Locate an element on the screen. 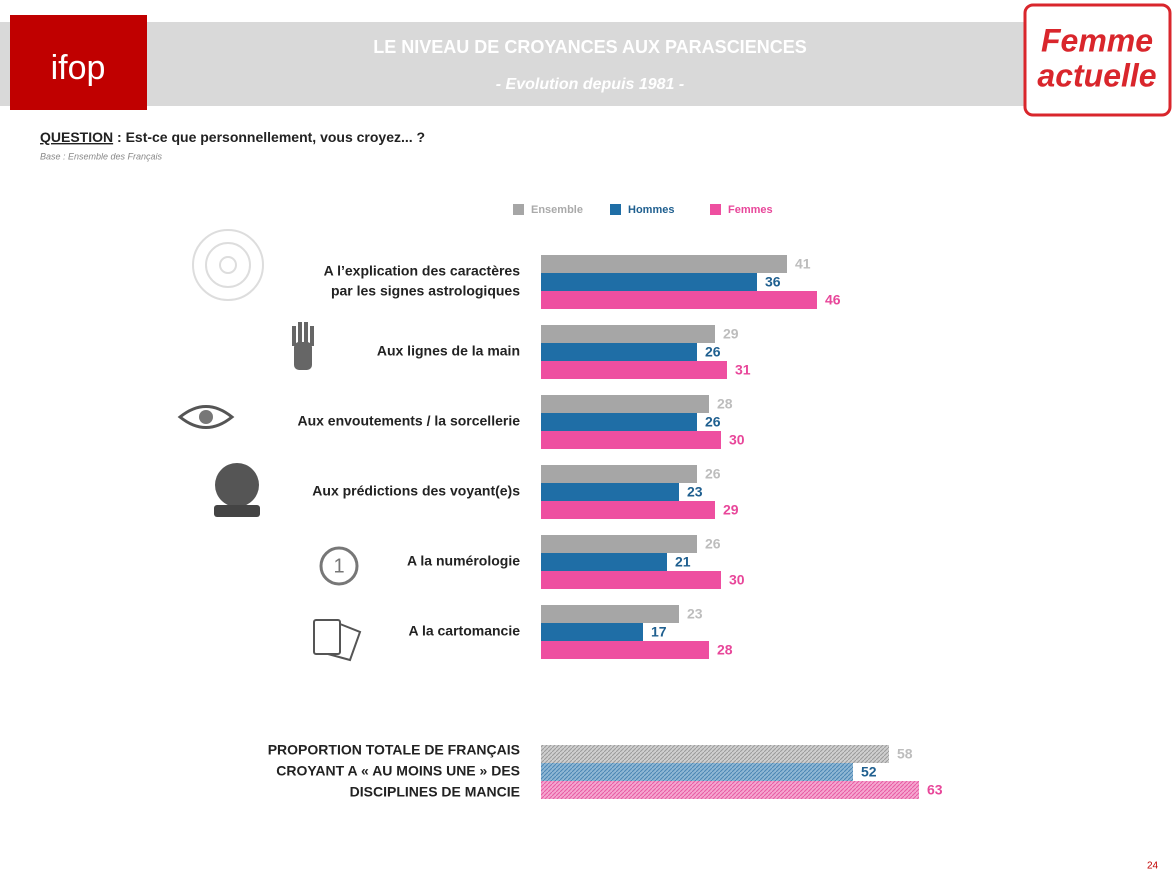 The width and height of the screenshot is (1172, 883). value-label: 58 is located at coordinates (905, 754).